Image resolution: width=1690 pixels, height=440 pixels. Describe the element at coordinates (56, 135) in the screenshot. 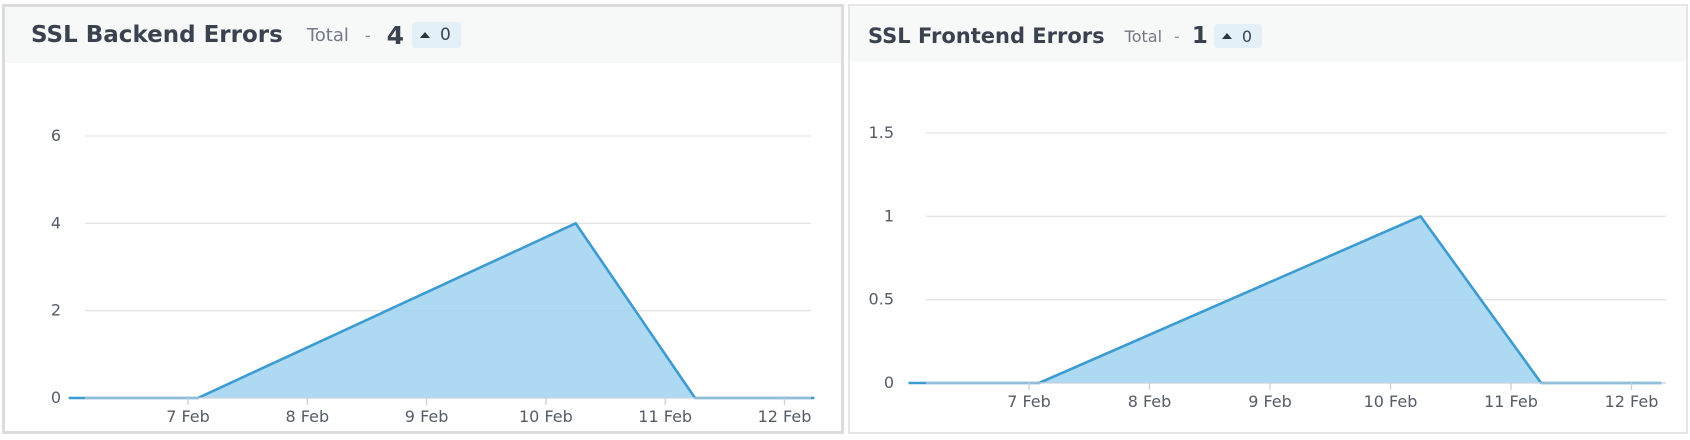

I see `y-tick-label: 6` at that location.